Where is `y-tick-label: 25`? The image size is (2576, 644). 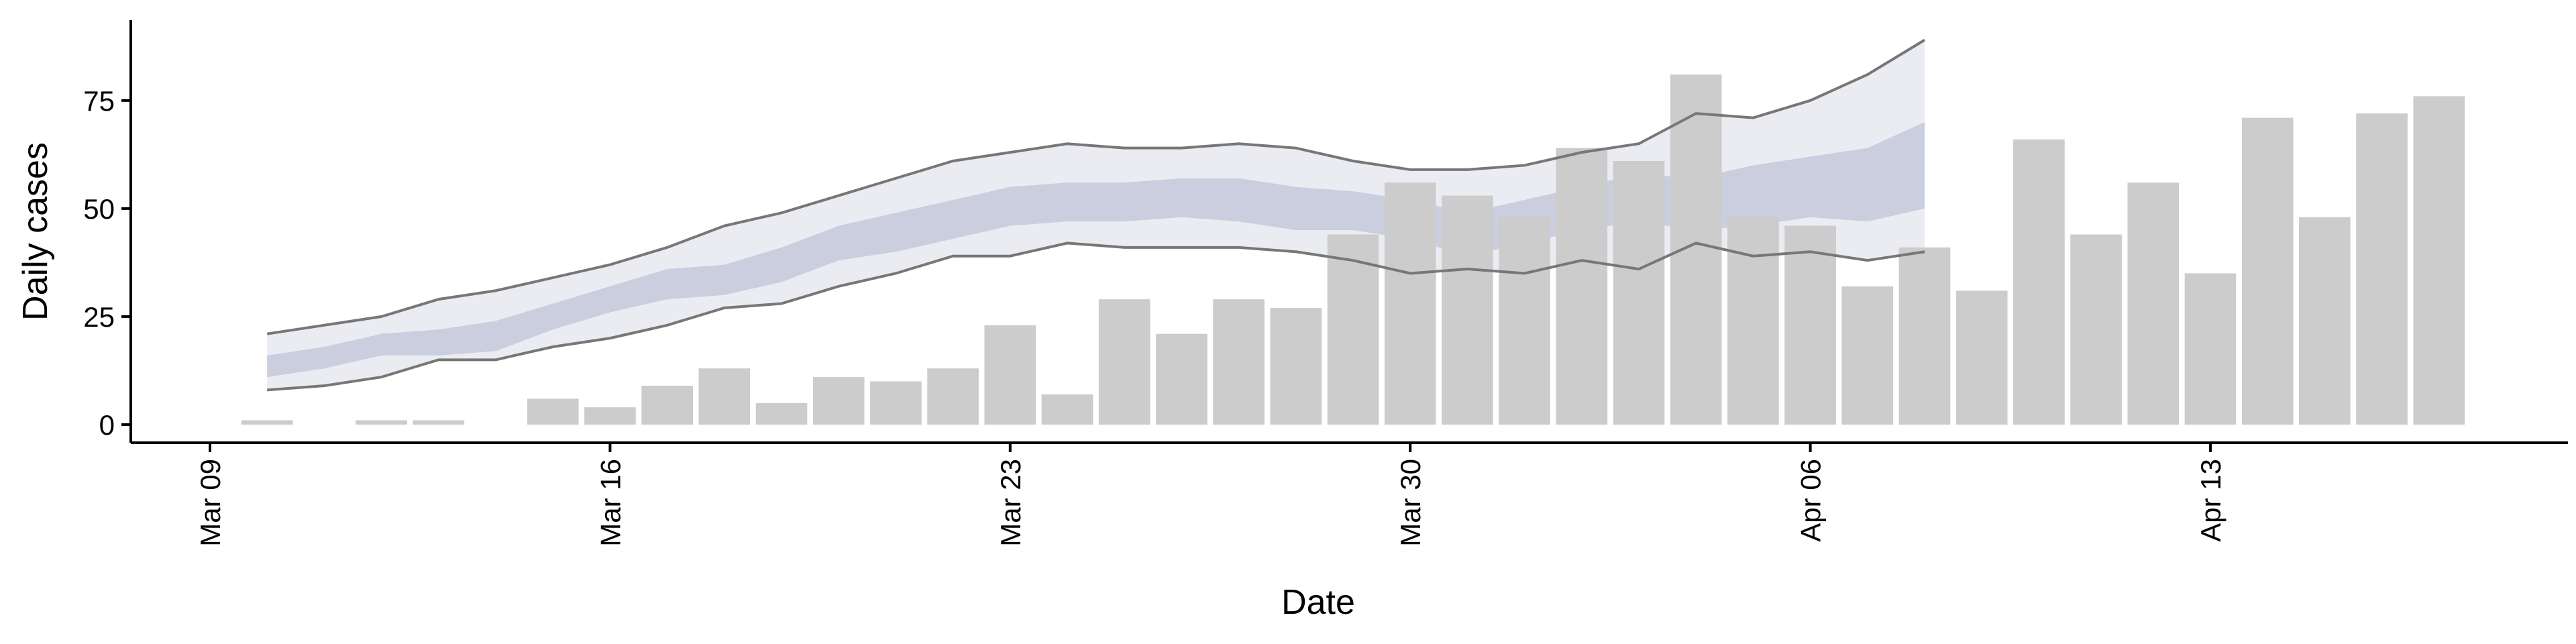 y-tick-label: 25 is located at coordinates (99, 317).